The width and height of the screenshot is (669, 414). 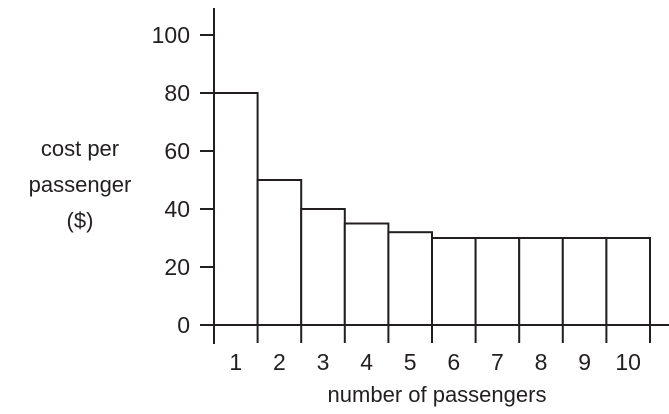 I want to click on x-tick-label-1: 1, so click(x=235, y=362).